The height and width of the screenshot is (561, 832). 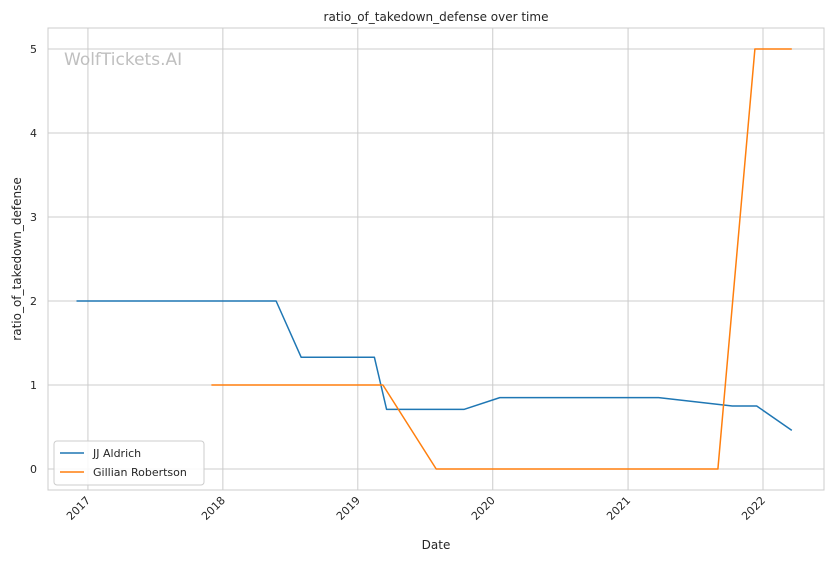 I want to click on x-tick-label: 2018, so click(x=213, y=508).